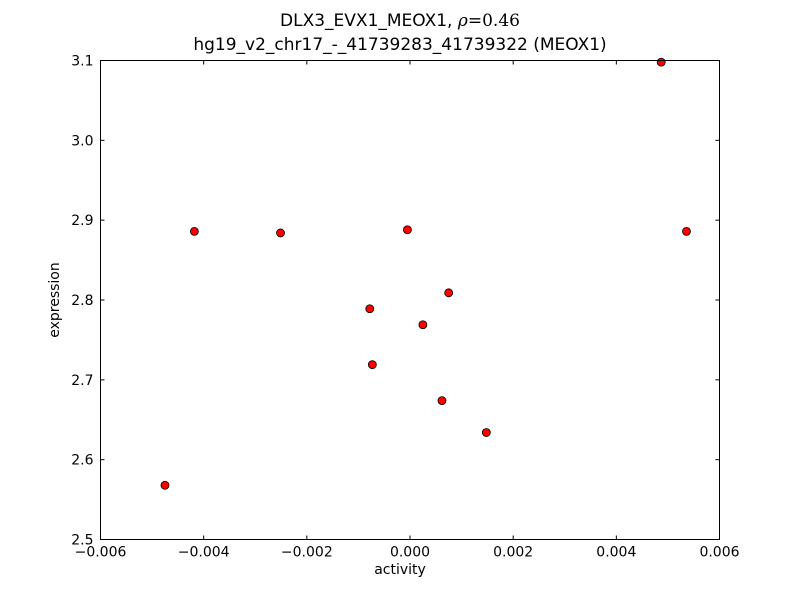 This screenshot has width=800, height=600. What do you see at coordinates (369, 21) in the screenshot?
I see `chart-title-prefix: DLX3_EVX1_MEOX1,` at bounding box center [369, 21].